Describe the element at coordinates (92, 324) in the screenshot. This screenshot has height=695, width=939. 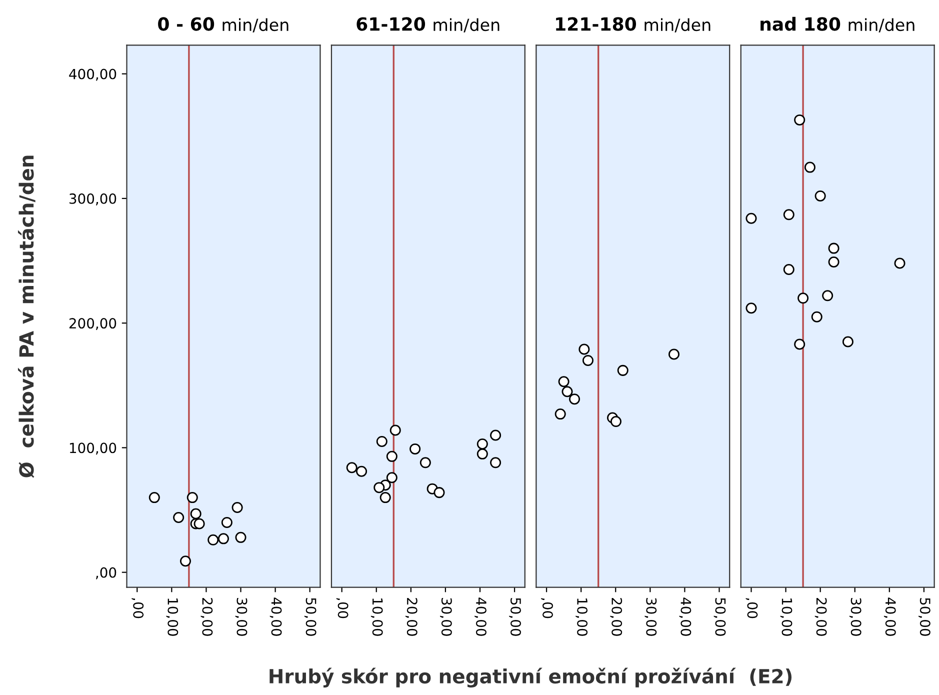
I see `y-tick-label: 200,00` at that location.